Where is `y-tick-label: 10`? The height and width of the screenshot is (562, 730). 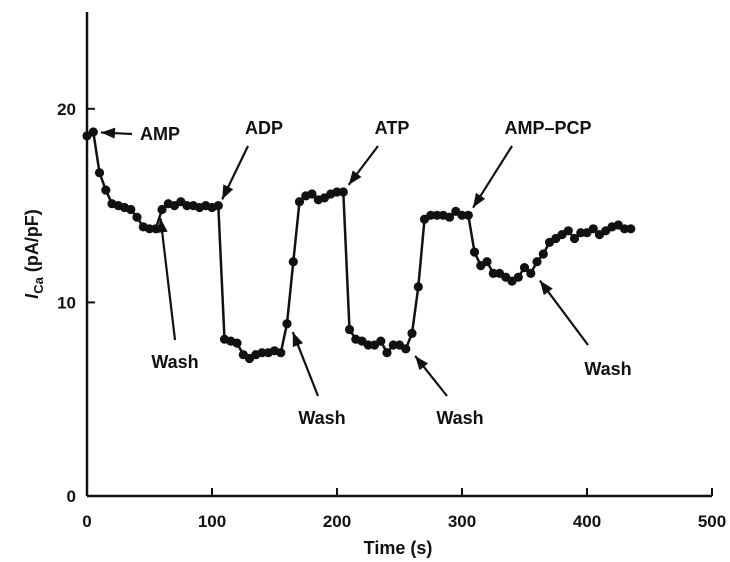
y-tick-label: 10 is located at coordinates (66, 302).